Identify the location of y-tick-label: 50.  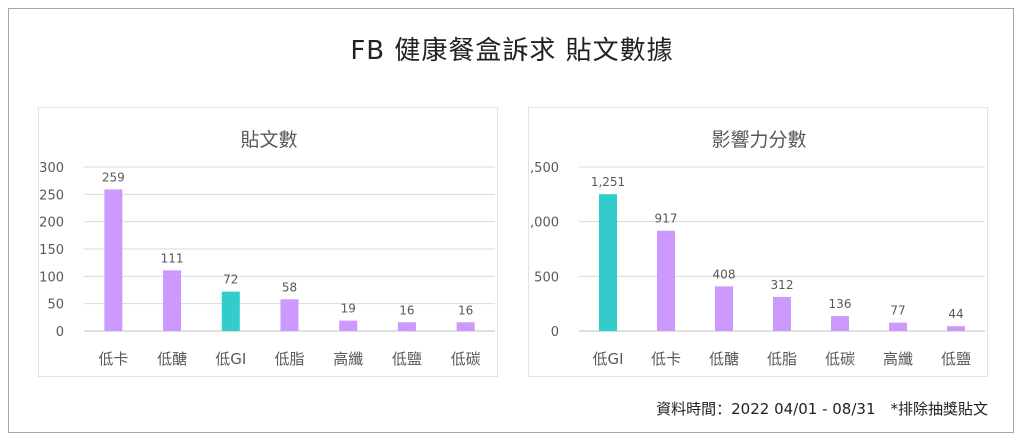
(55, 305).